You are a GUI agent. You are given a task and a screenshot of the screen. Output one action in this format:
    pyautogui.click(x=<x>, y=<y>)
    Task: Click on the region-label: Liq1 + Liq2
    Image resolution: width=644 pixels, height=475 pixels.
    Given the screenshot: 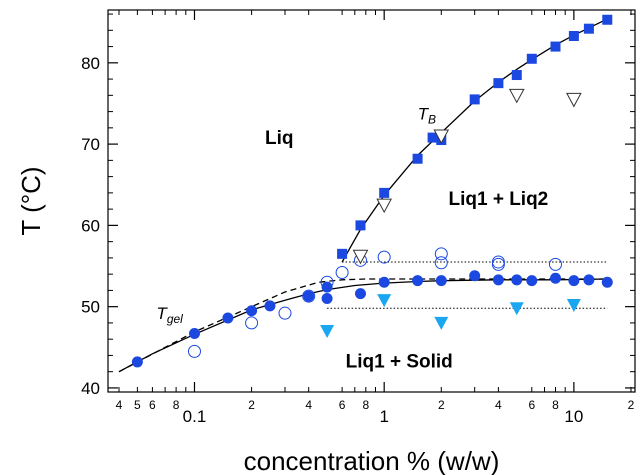 What is the action you would take?
    pyautogui.click(x=498, y=199)
    